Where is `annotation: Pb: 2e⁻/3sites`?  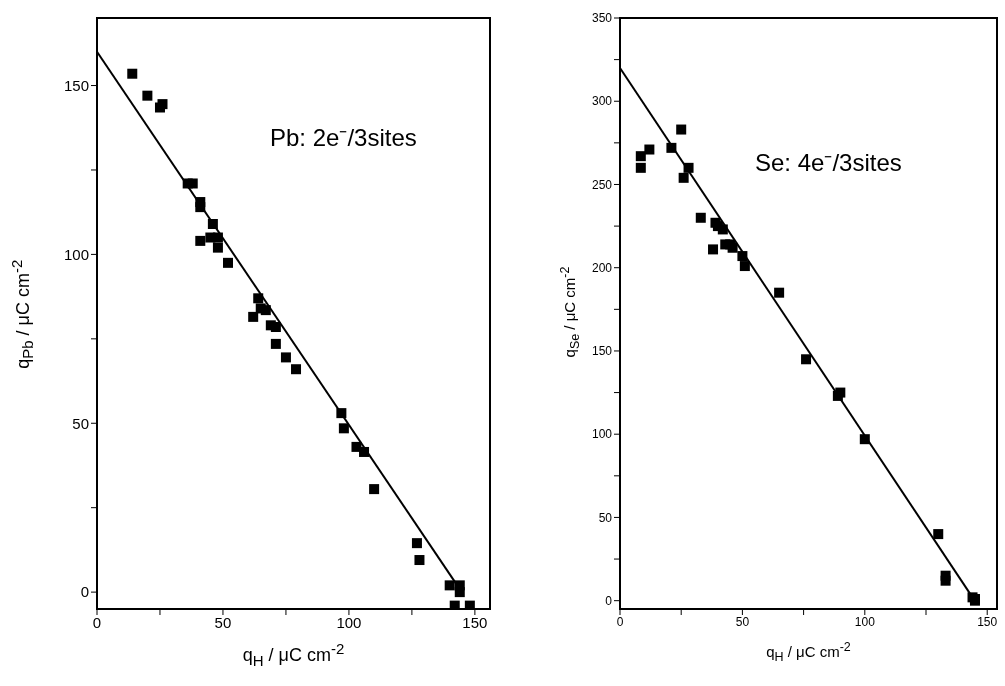 annotation: Pb: 2e⁻/3sites is located at coordinates (343, 138).